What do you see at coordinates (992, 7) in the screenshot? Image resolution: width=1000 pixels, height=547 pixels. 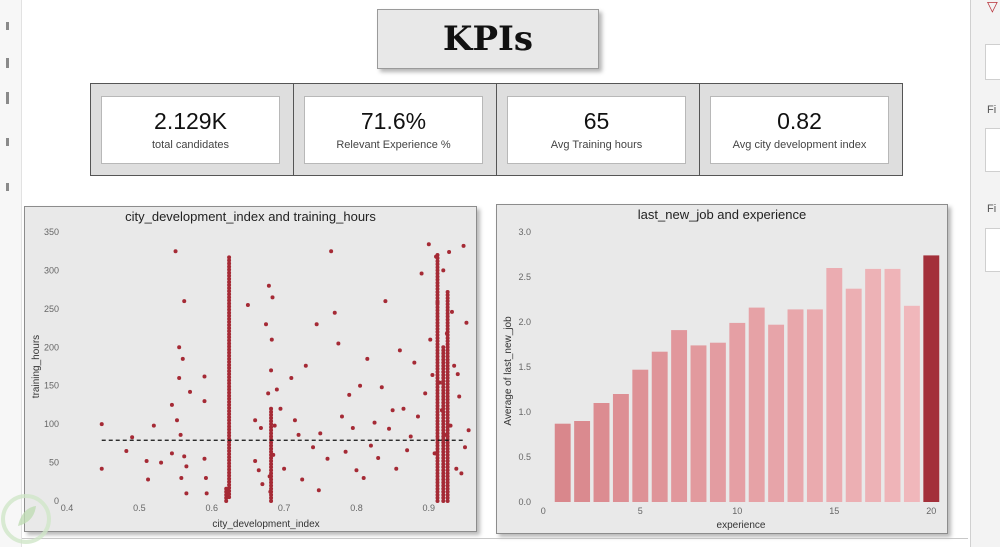 I see `filter-icon: ▽` at bounding box center [992, 7].